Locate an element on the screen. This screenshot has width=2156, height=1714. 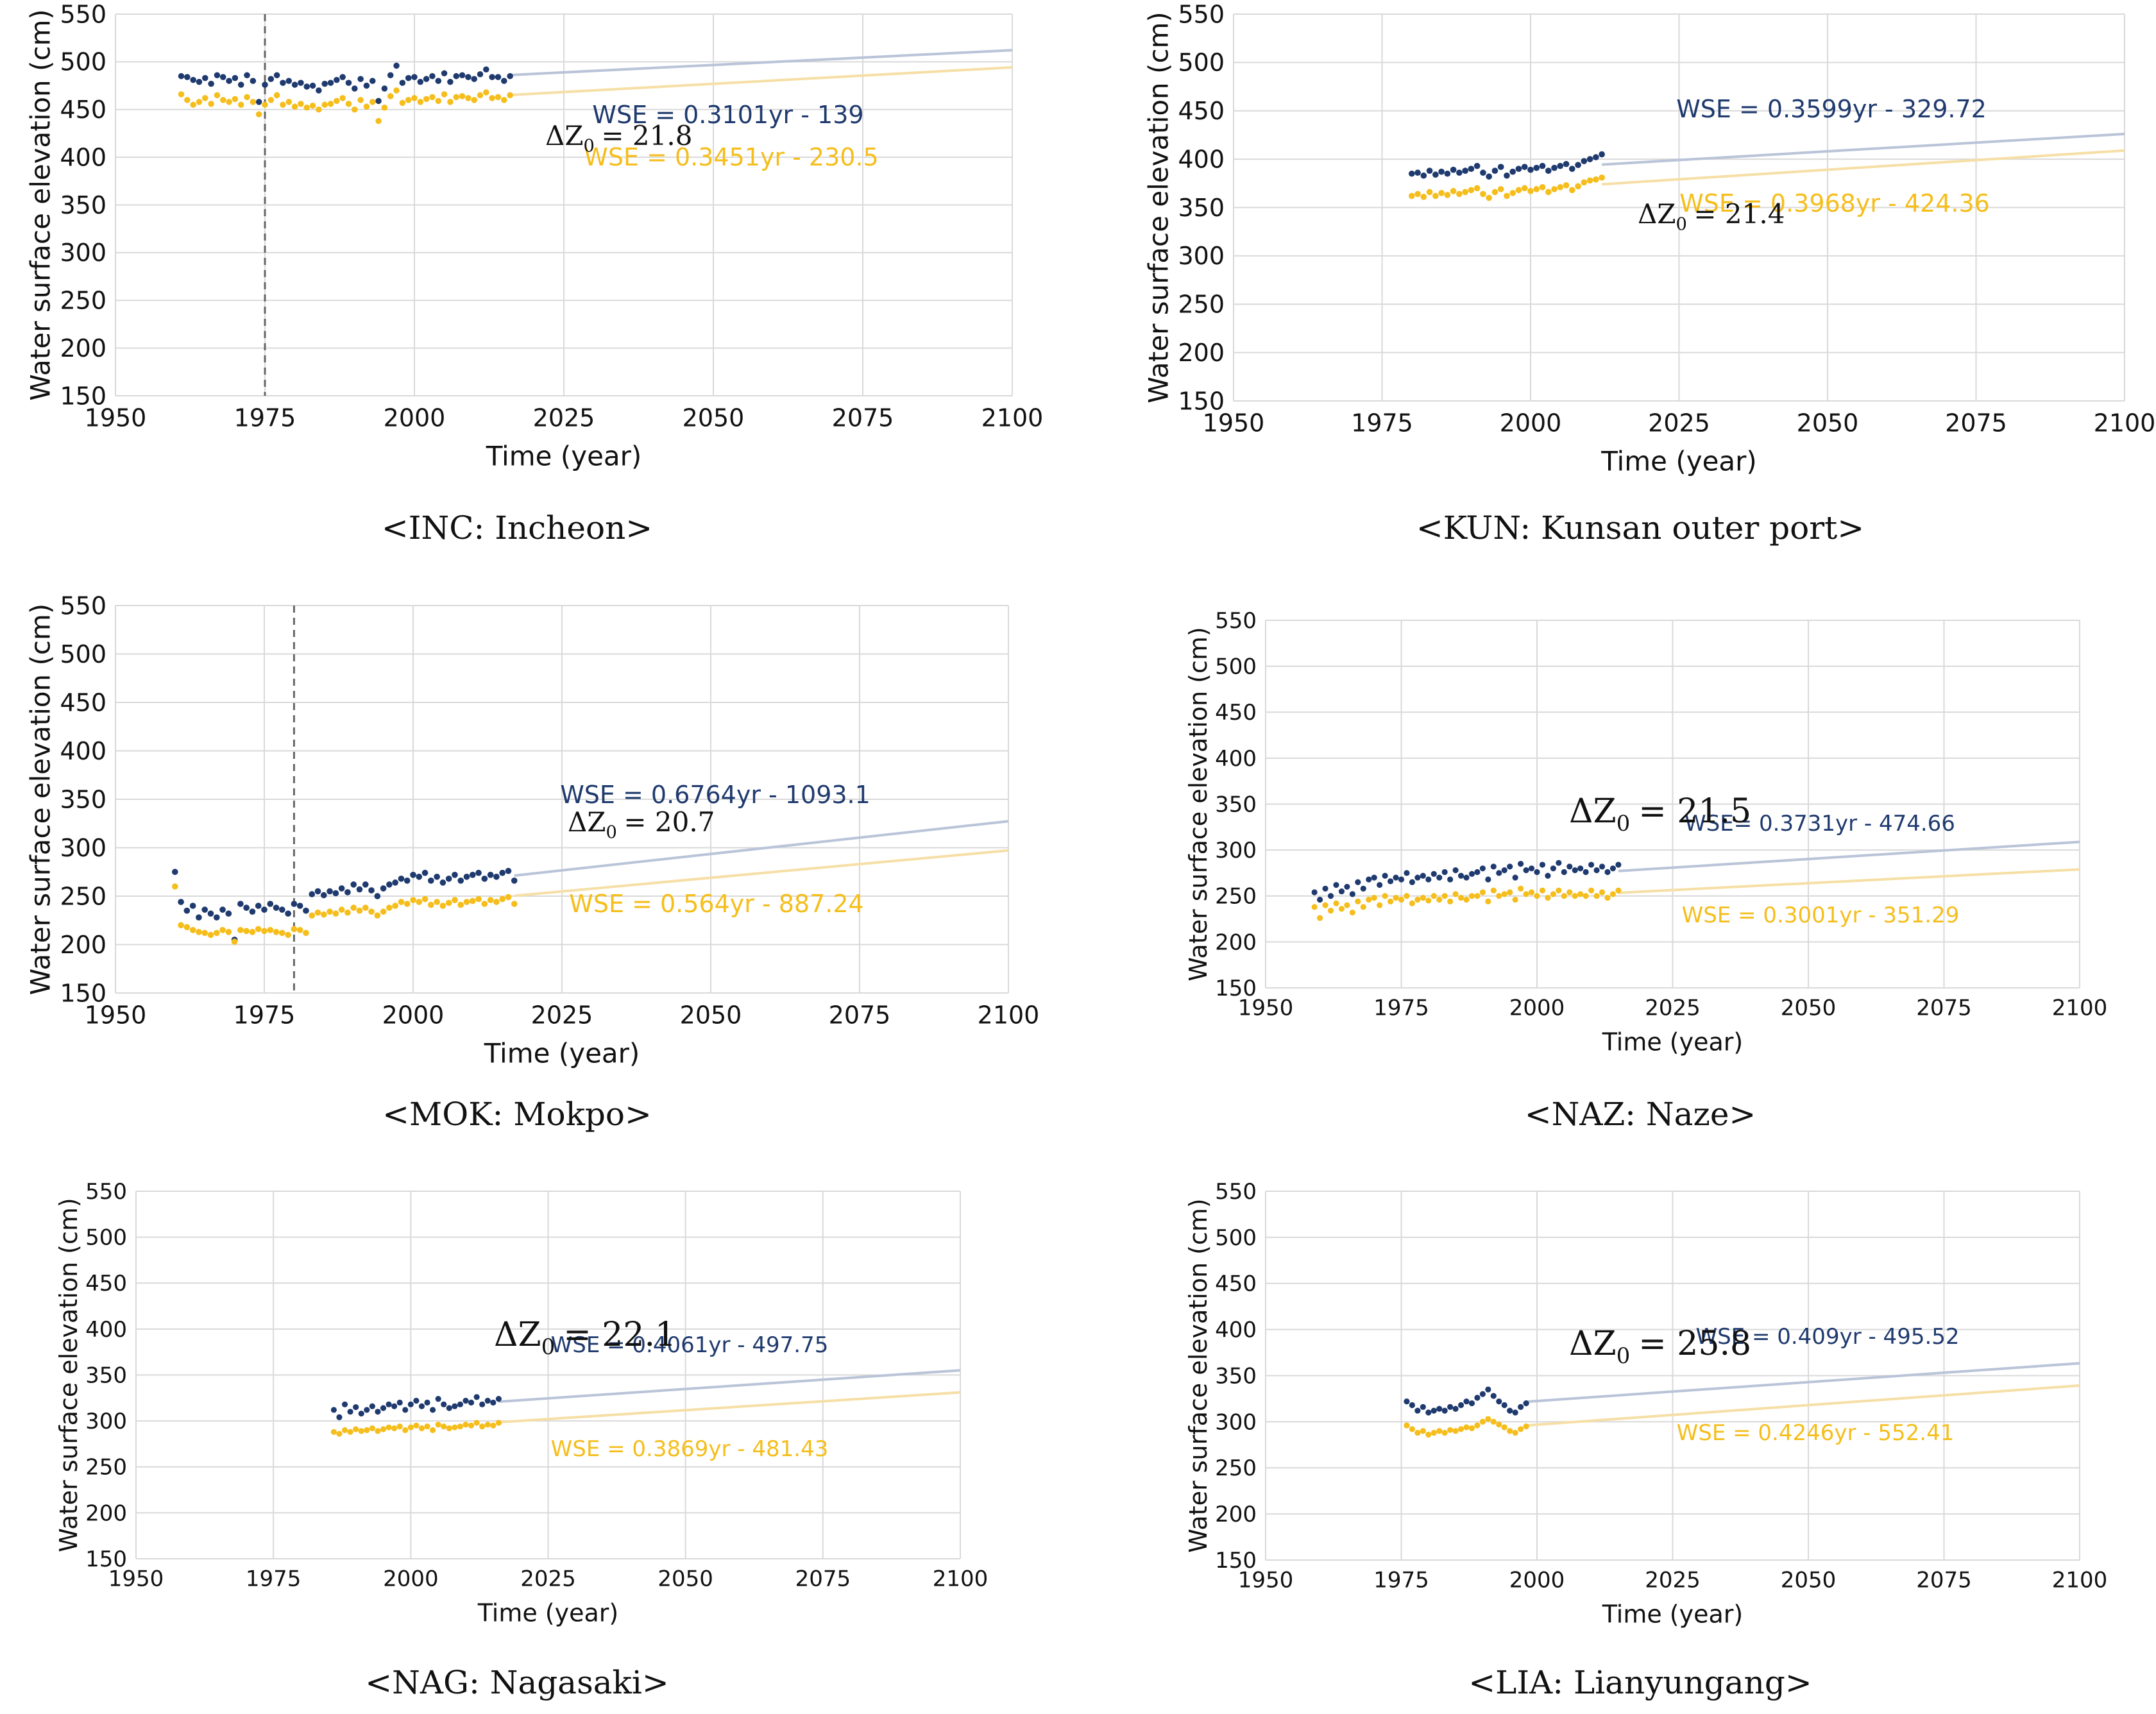
fit-equation-lower: WSE = 0.3869yr - 481.43 is located at coordinates (690, 1449).